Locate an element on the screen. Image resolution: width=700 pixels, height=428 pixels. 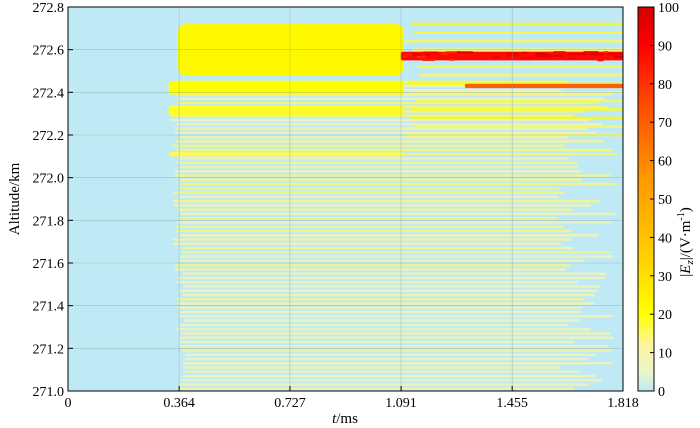
x-tick-label: 0 is located at coordinates (68, 403).